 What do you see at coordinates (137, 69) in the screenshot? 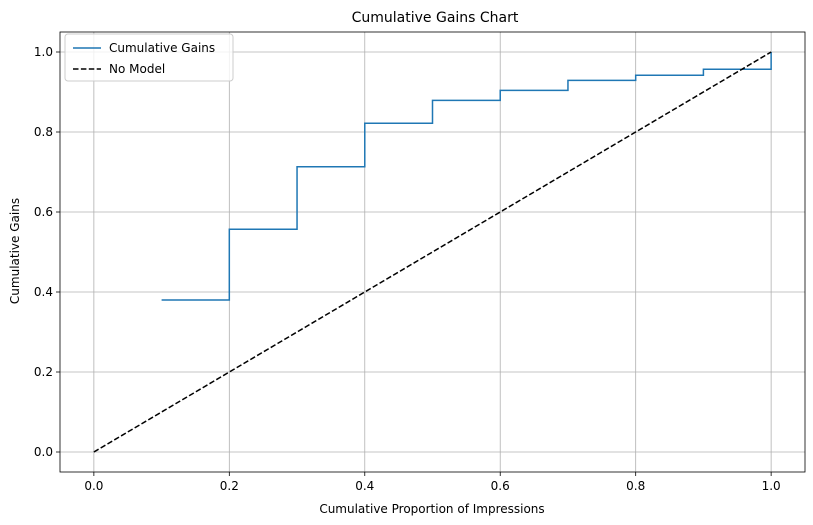
I see `legend-label-no-model: No Model` at bounding box center [137, 69].